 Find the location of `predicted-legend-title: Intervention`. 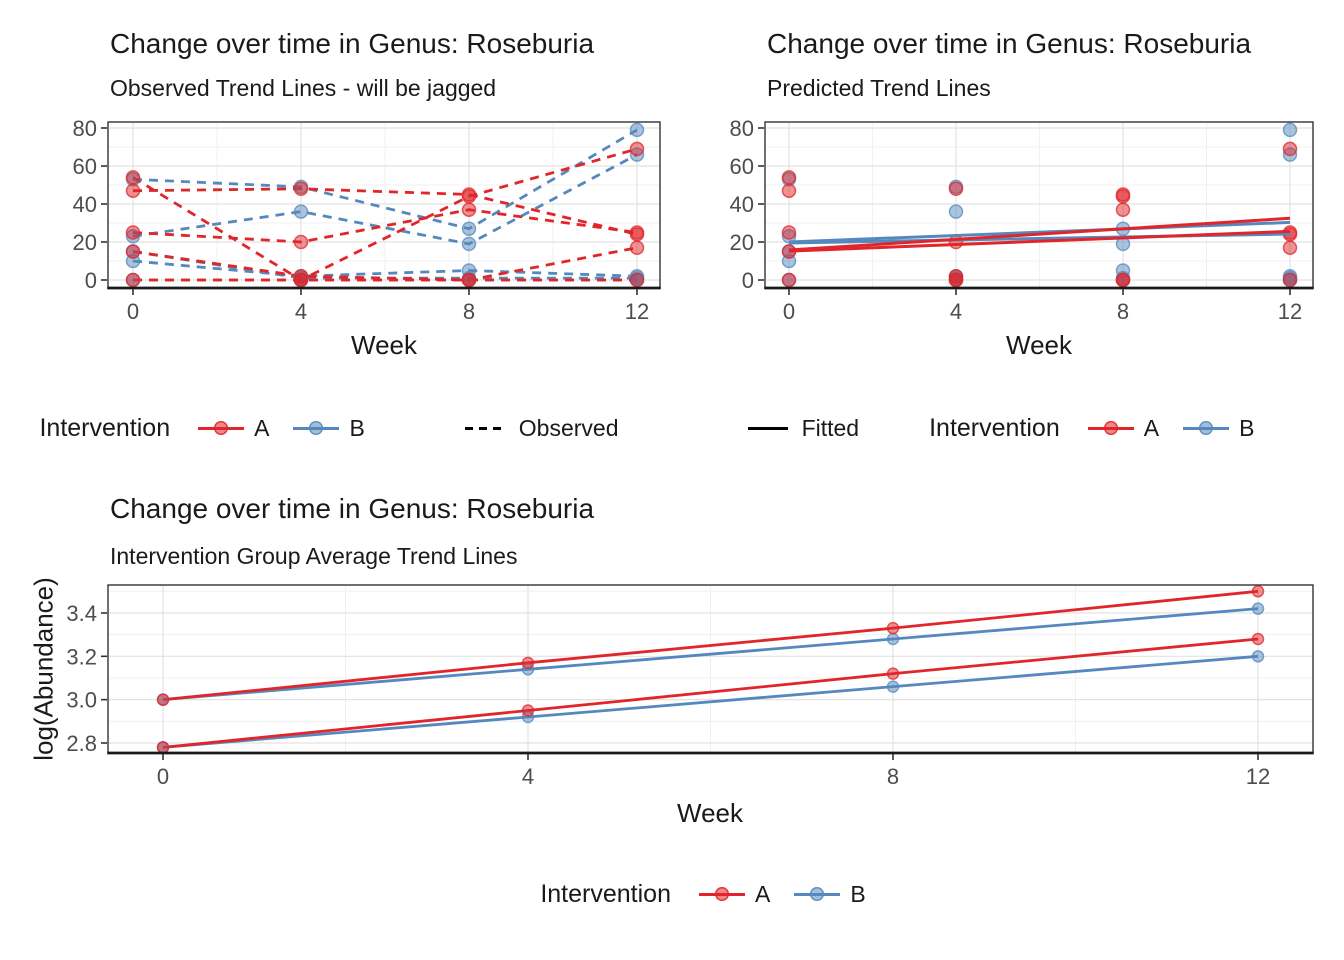

predicted-legend-title: Intervention is located at coordinates (994, 427).